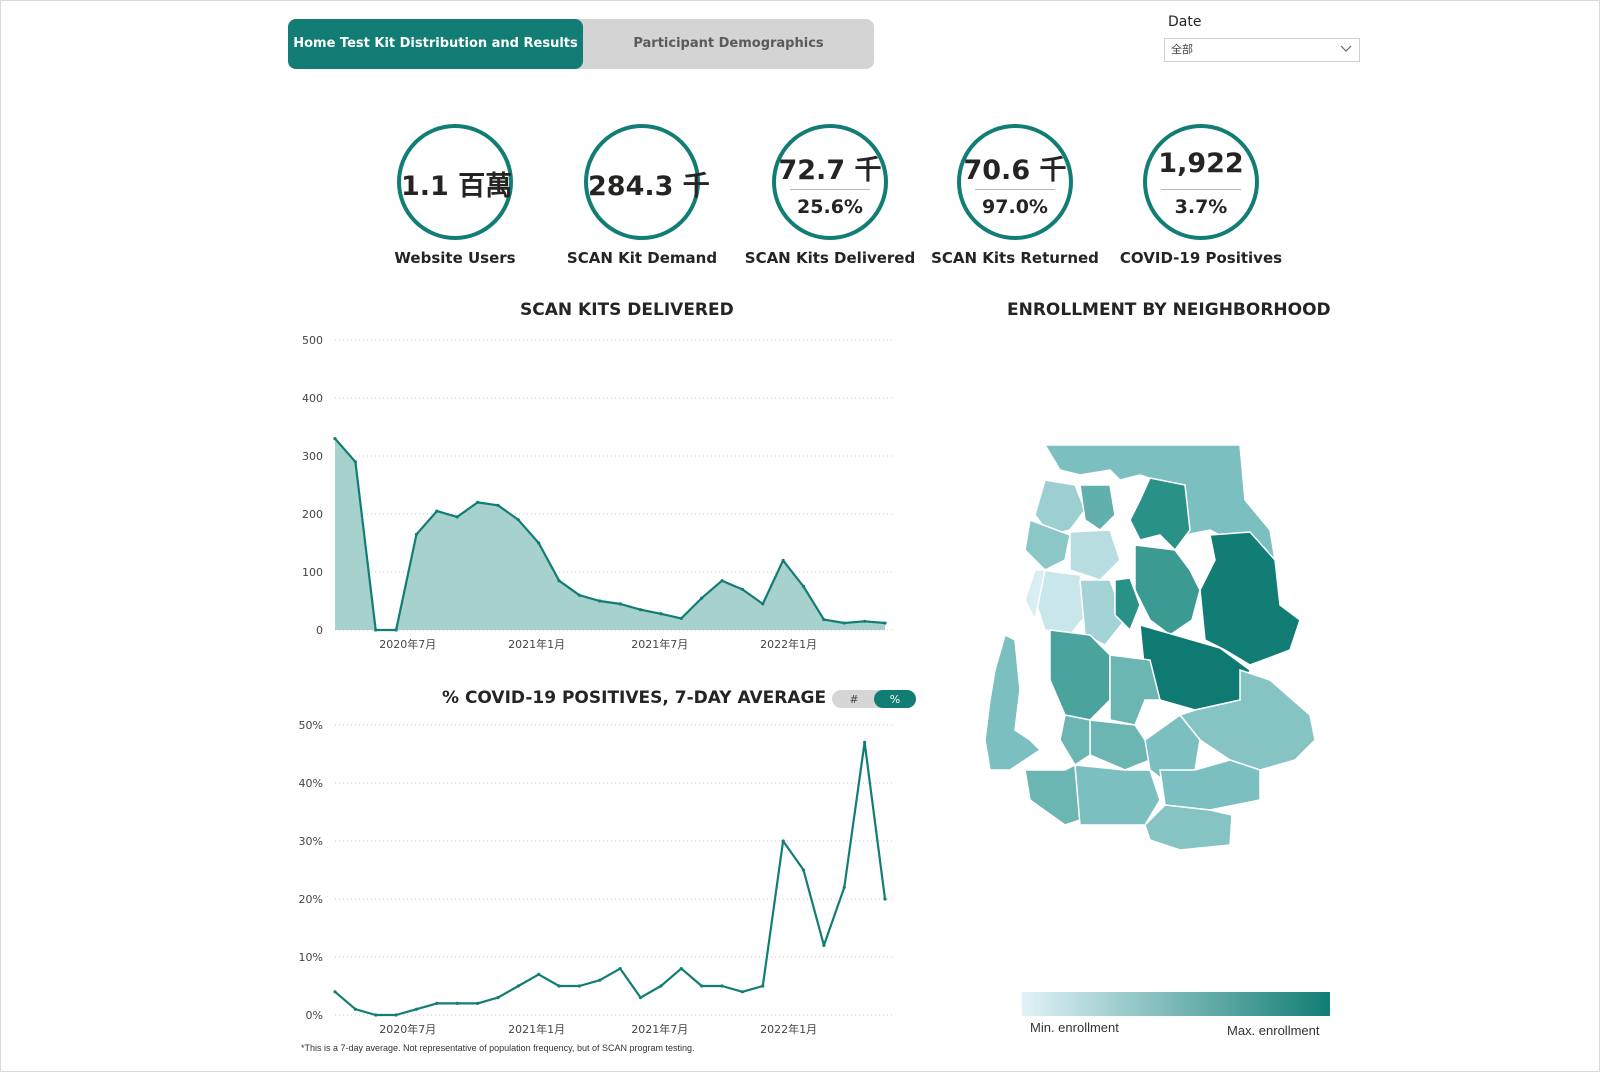  Describe the element at coordinates (649, 186) in the screenshot. I see `kpi-value: 284.3 千` at that location.